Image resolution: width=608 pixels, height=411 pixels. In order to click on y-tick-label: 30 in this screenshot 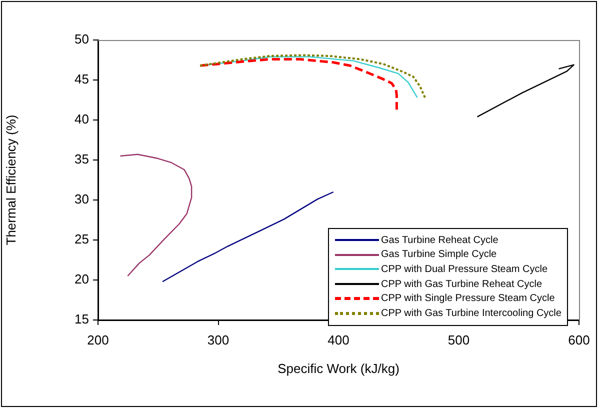, I will do `click(81, 199)`.